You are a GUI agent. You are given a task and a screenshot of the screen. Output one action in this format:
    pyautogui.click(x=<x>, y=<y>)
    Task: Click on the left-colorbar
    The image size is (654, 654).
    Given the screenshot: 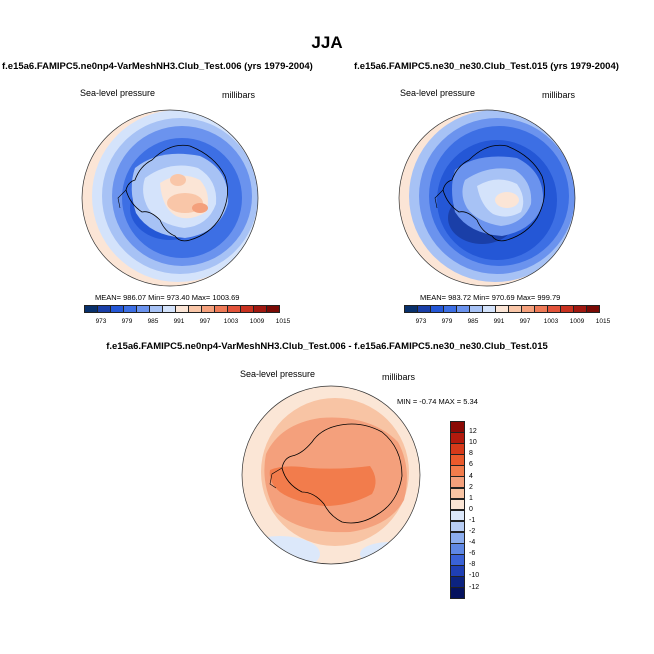 What is the action you would take?
    pyautogui.click(x=182, y=309)
    